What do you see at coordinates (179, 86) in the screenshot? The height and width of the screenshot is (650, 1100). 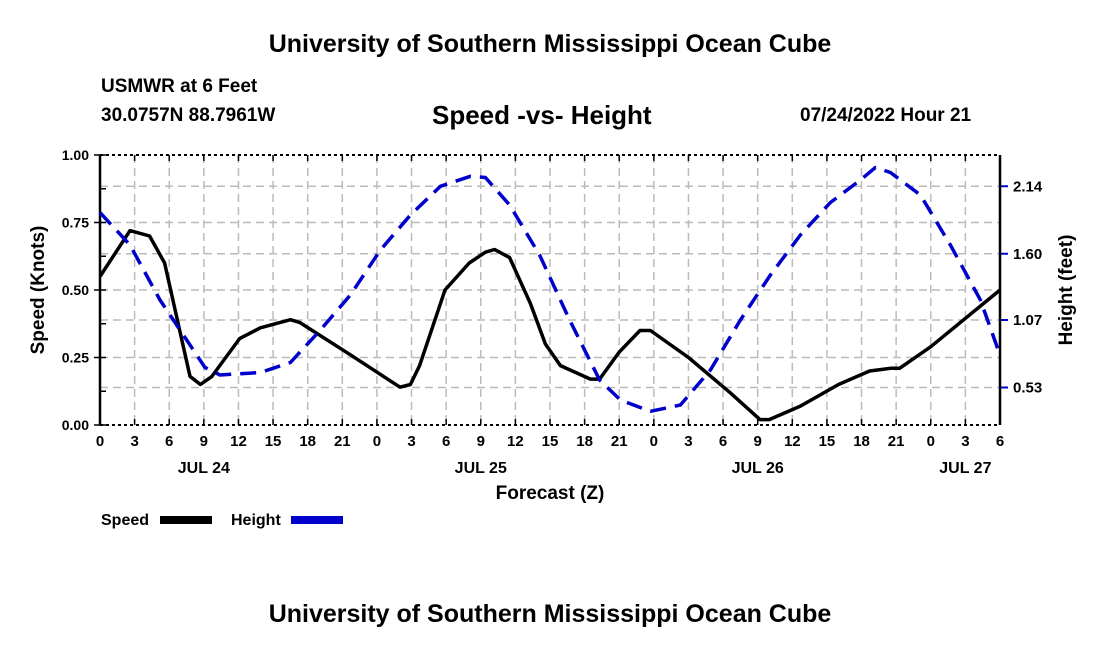 I see `station-label: USMWR at 6 Feet` at bounding box center [179, 86].